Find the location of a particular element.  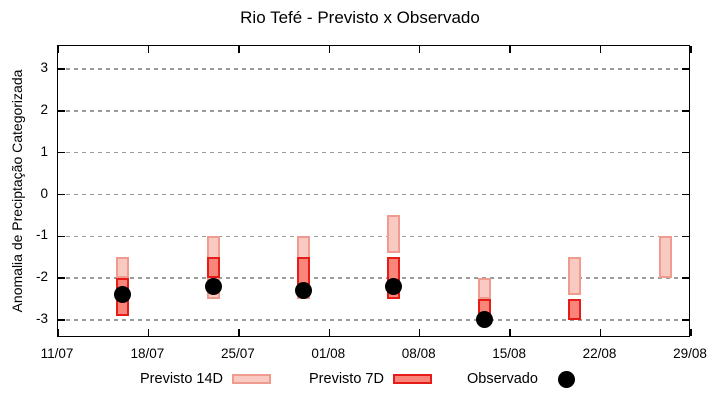

legend-item-observado: Observado is located at coordinates (521, 379).